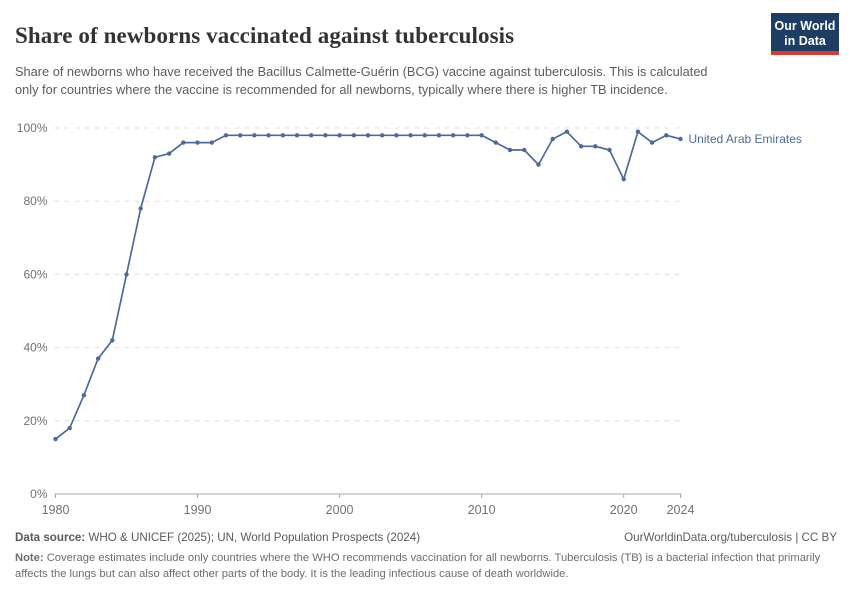  Describe the element at coordinates (681, 510) in the screenshot. I see `x-tick-label: 2024` at that location.